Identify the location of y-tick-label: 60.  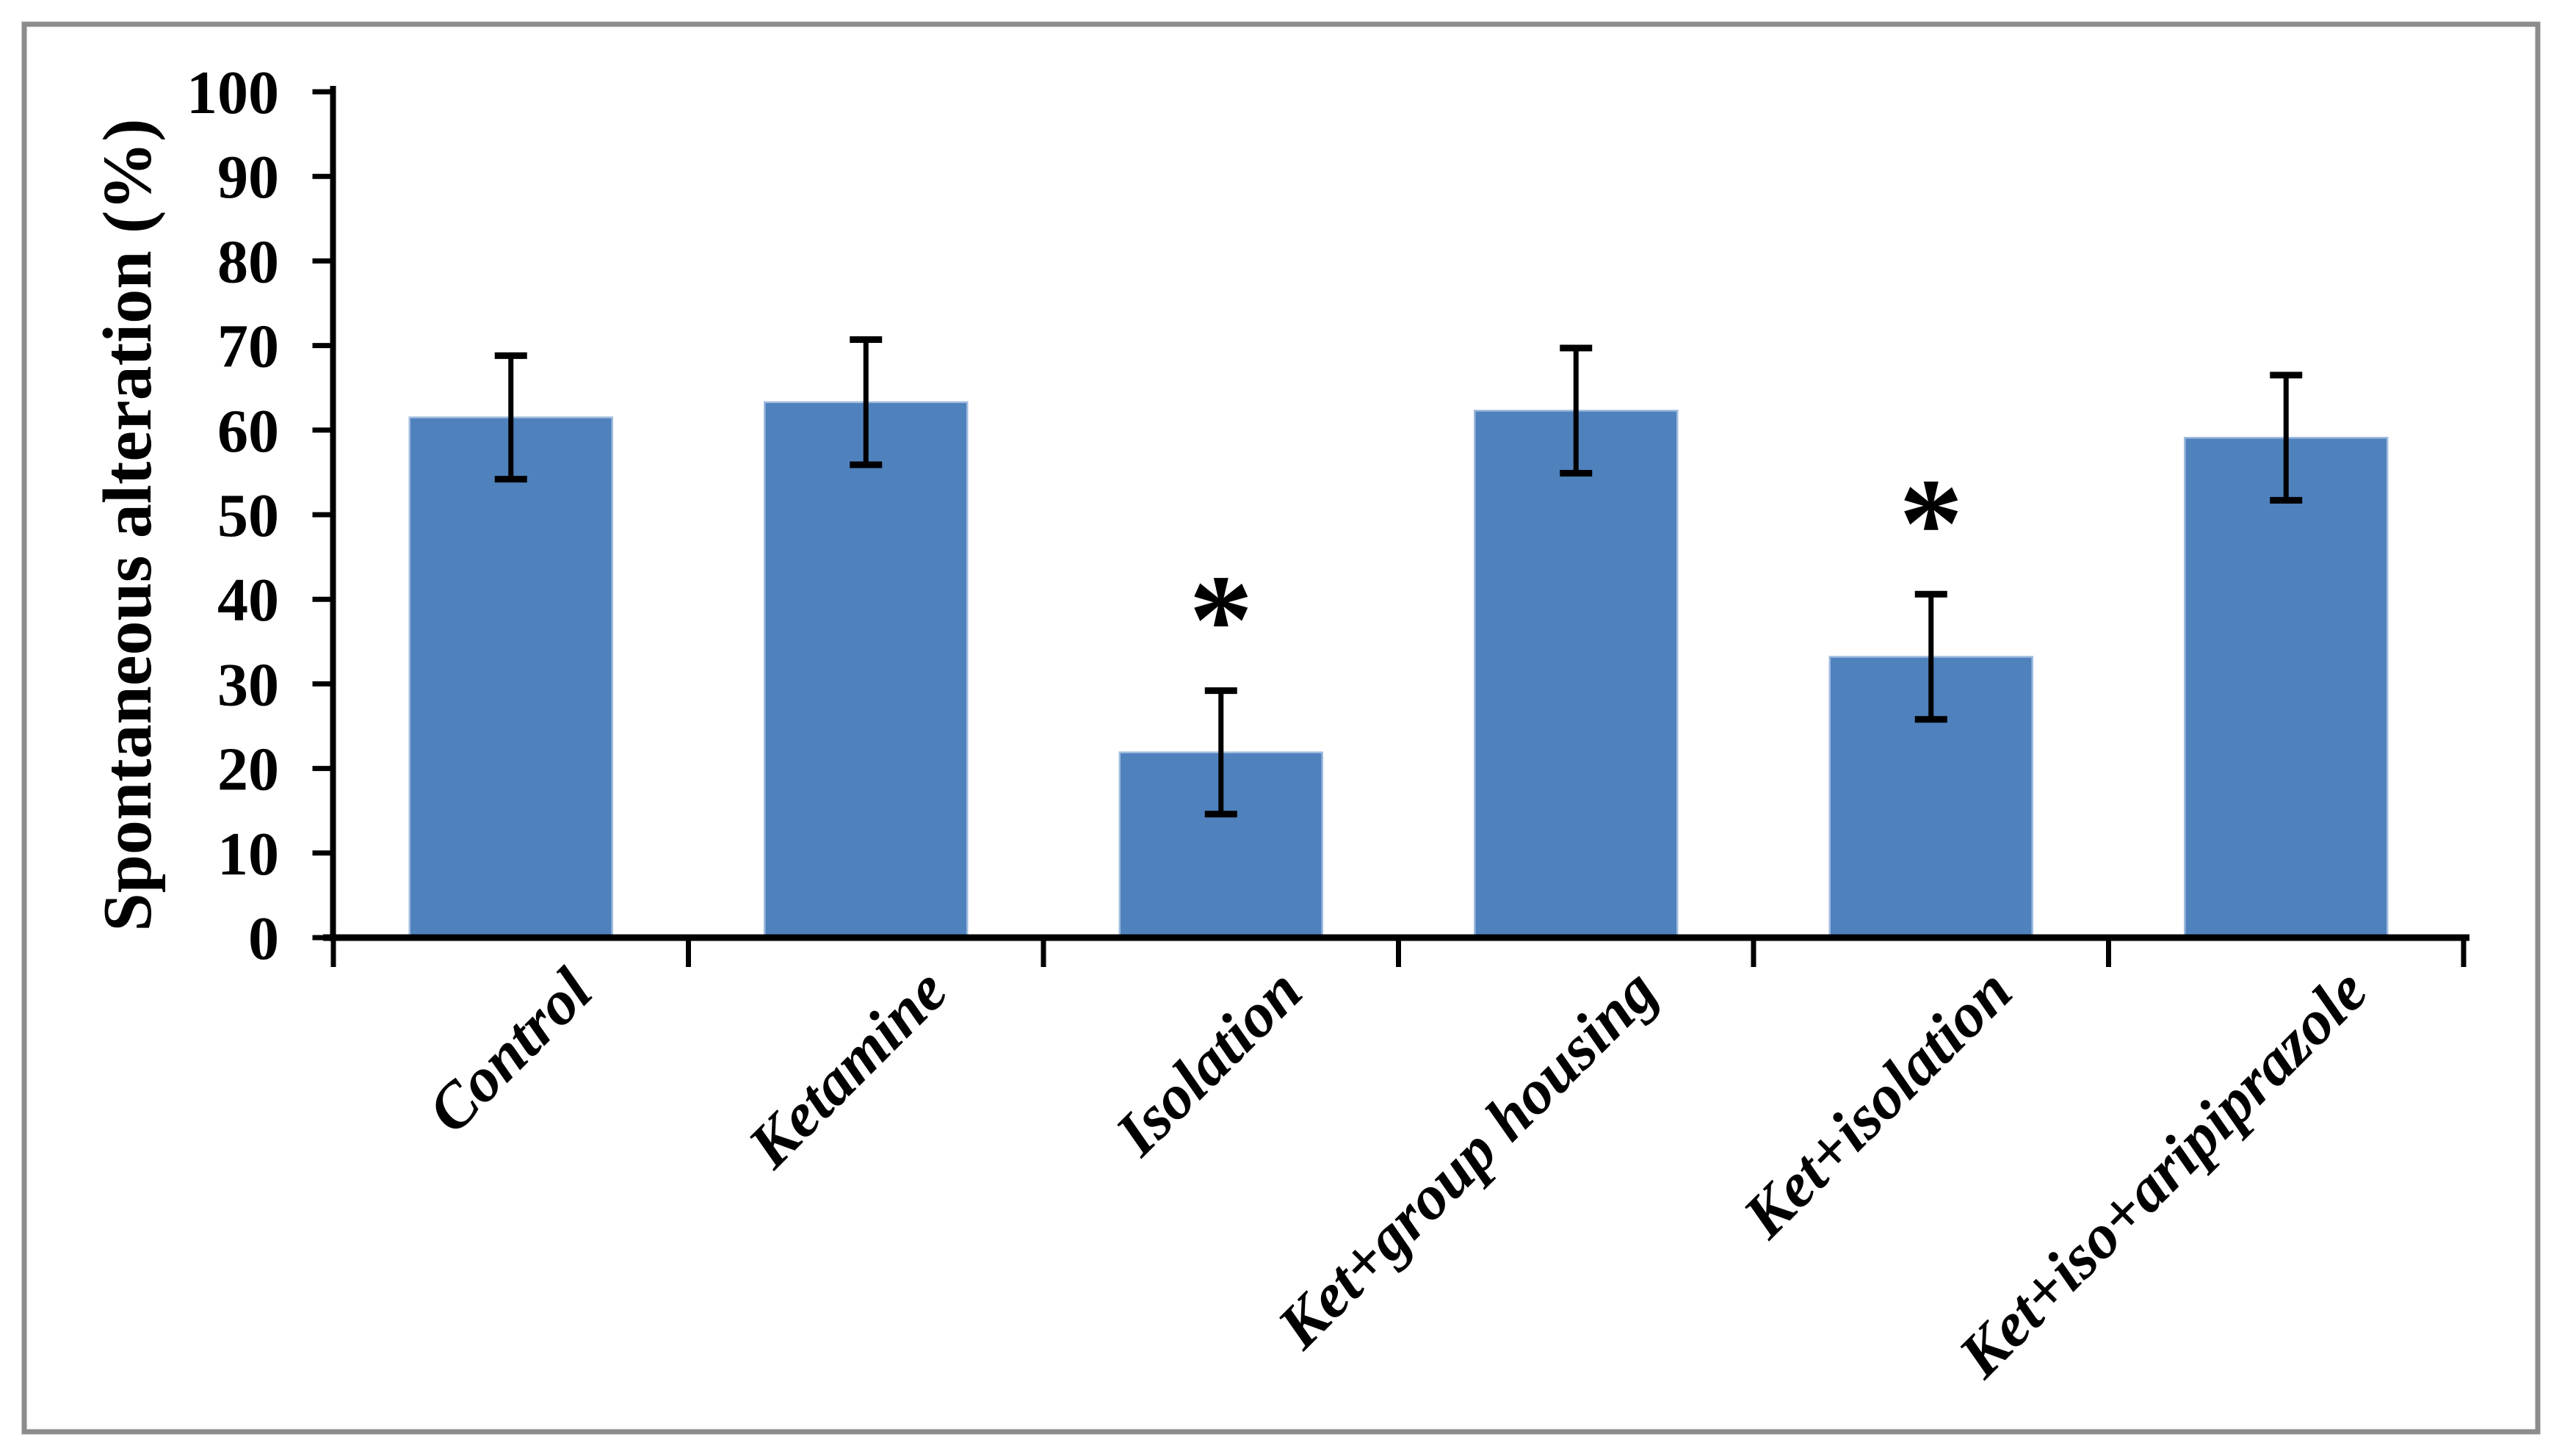
(248, 431).